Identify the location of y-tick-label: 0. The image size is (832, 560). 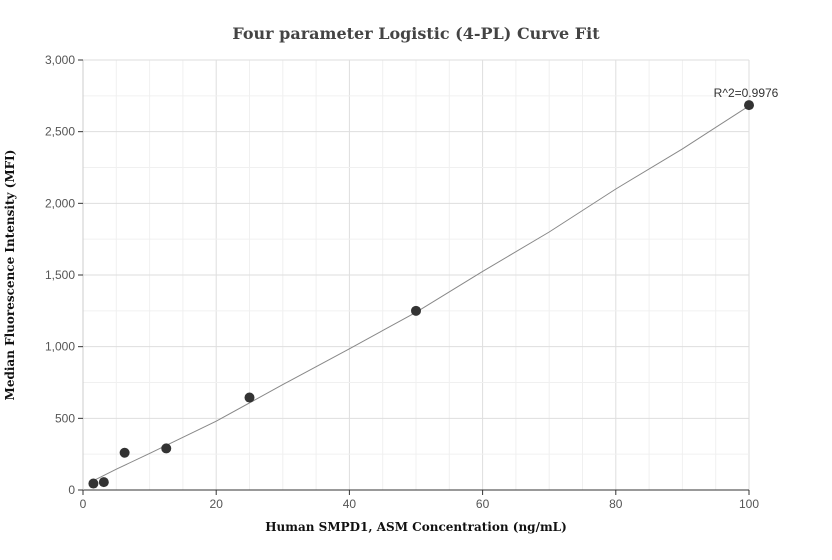
(71, 490).